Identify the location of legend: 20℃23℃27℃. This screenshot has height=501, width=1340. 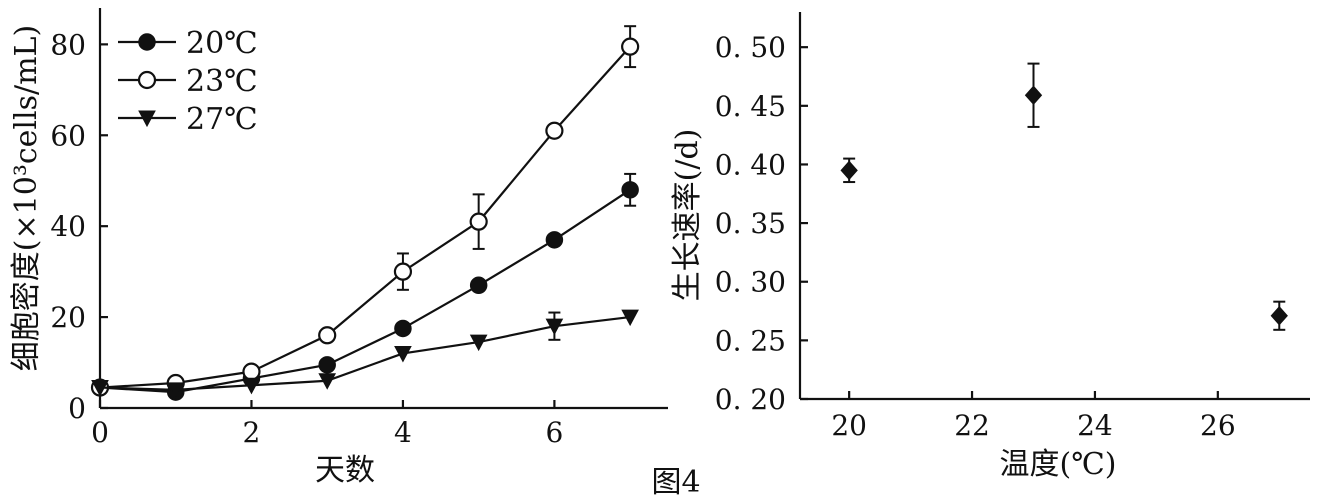
(188, 81).